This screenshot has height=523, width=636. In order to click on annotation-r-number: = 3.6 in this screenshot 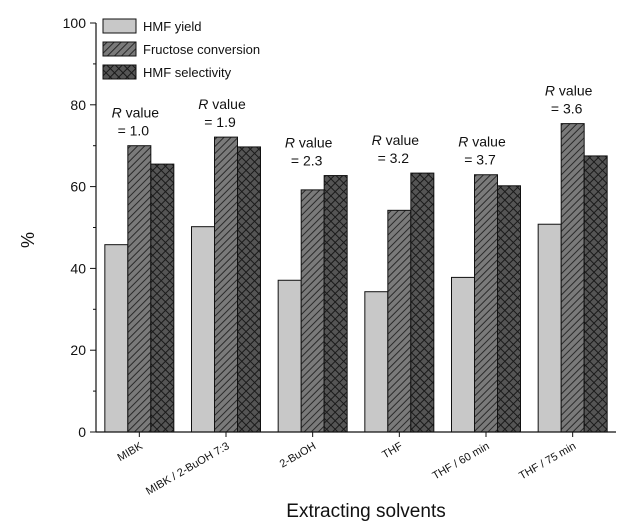, I will do `click(567, 109)`.